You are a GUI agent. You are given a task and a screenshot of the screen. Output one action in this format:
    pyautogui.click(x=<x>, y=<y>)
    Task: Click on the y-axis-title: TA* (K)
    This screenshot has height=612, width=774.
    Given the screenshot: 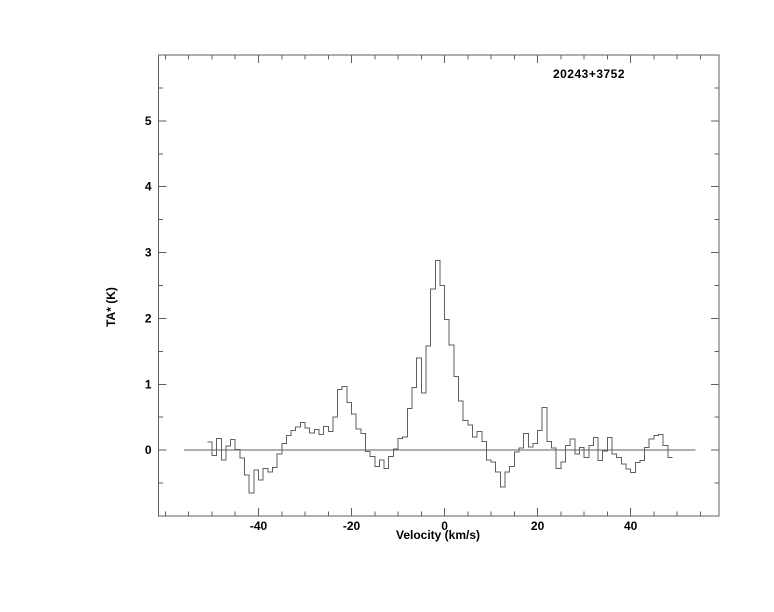 What is the action you would take?
    pyautogui.click(x=111, y=307)
    